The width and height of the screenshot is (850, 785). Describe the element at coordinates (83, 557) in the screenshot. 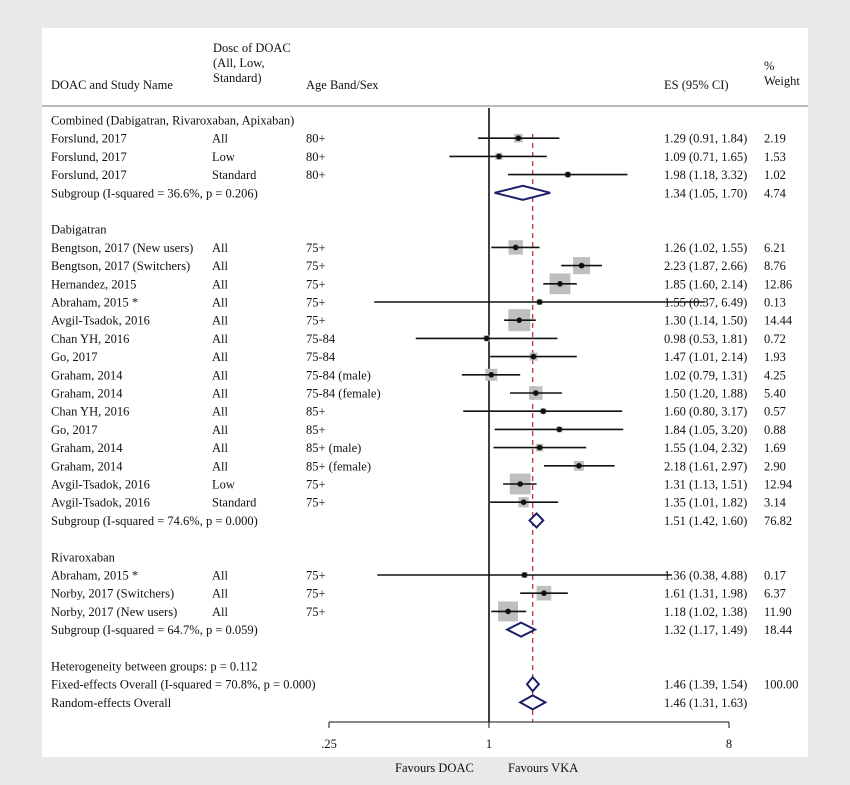

I see `group-label-24: Rivaroxaban` at that location.